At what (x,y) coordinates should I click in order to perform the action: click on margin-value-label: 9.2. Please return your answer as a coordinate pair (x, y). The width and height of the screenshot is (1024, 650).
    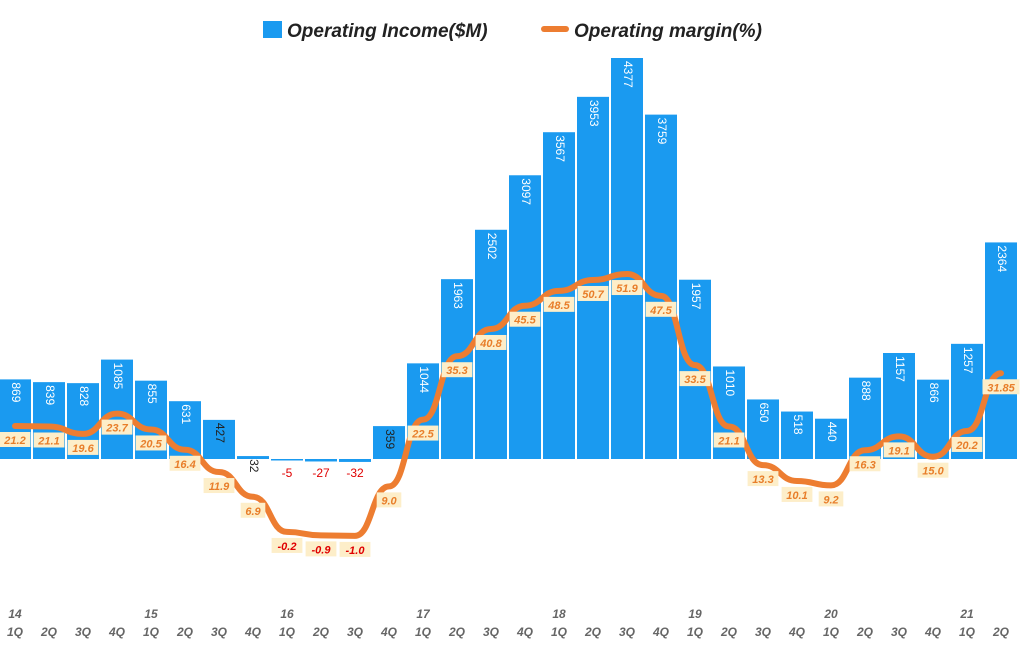
    Looking at the image, I should click on (830, 500).